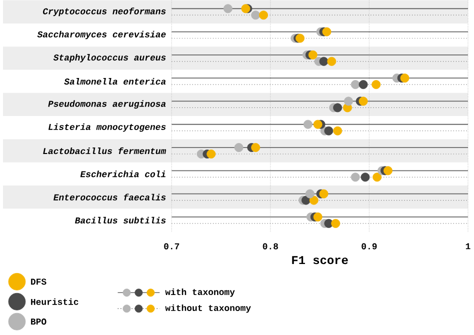 This screenshot has height=335, width=474. What do you see at coordinates (320, 260) in the screenshot?
I see `x-axis-title: F1 score` at bounding box center [320, 260].